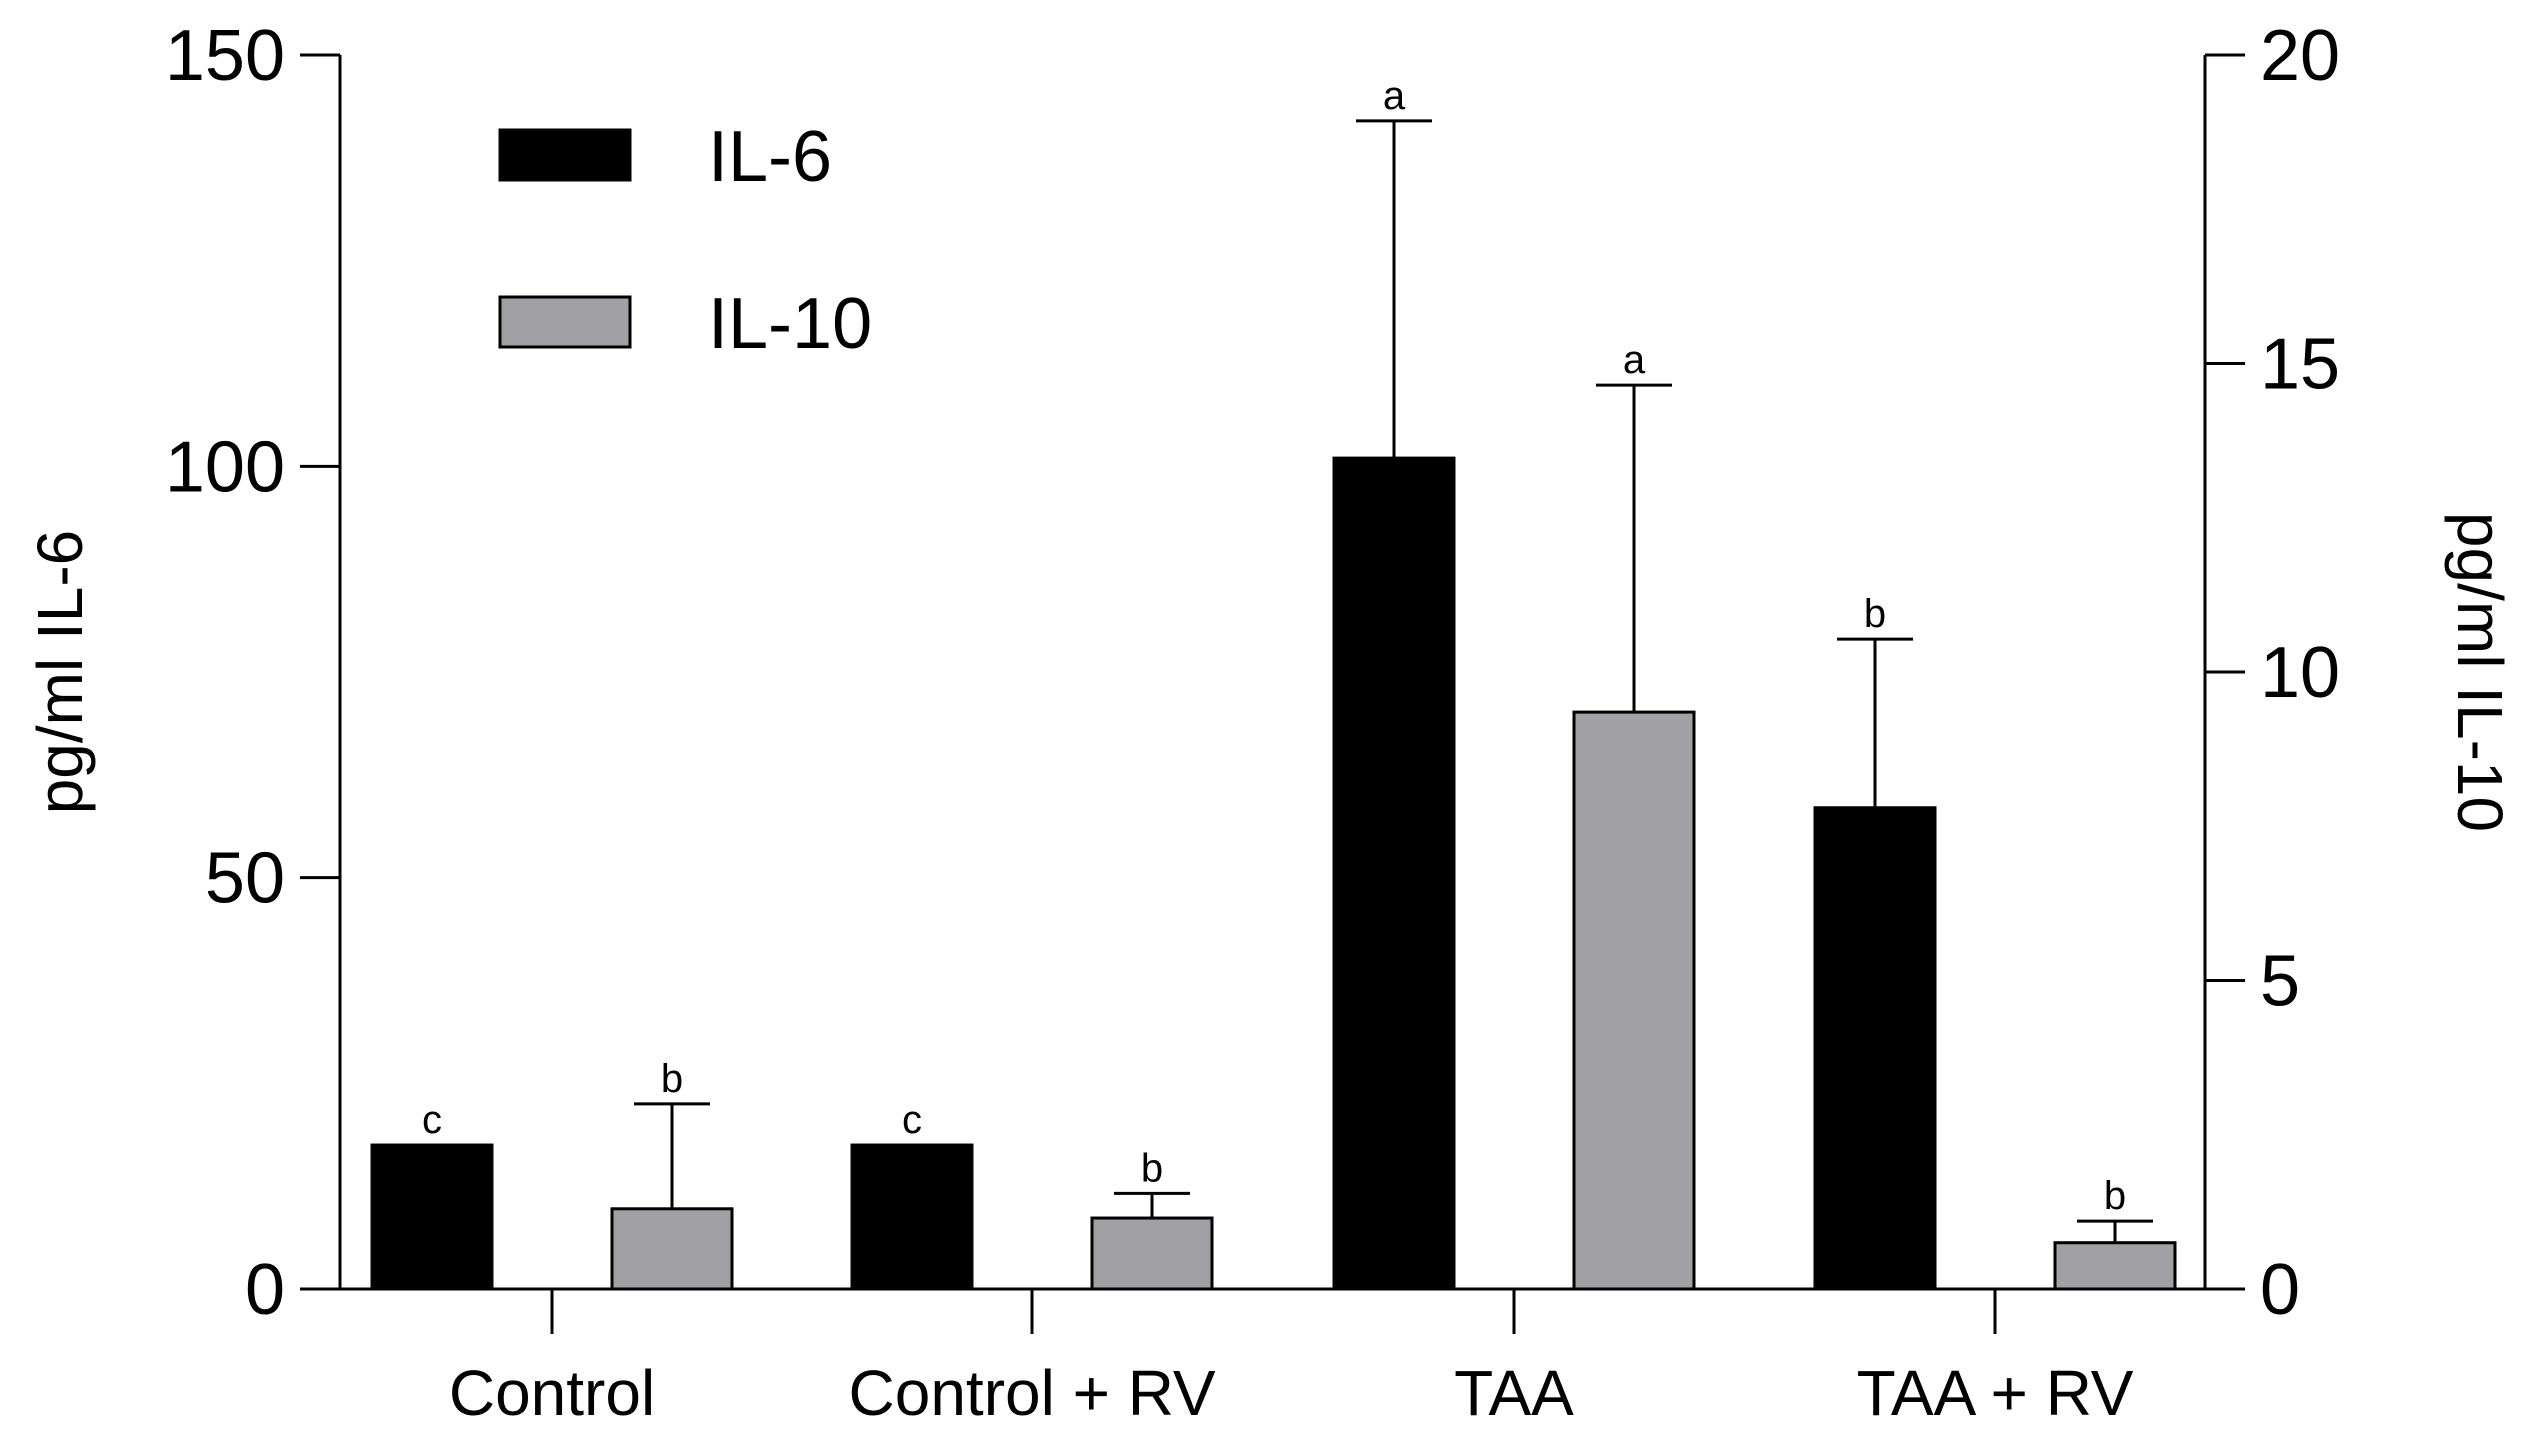 The height and width of the screenshot is (1443, 2521). I want to click on legend-label: IL-10, so click(790, 324).